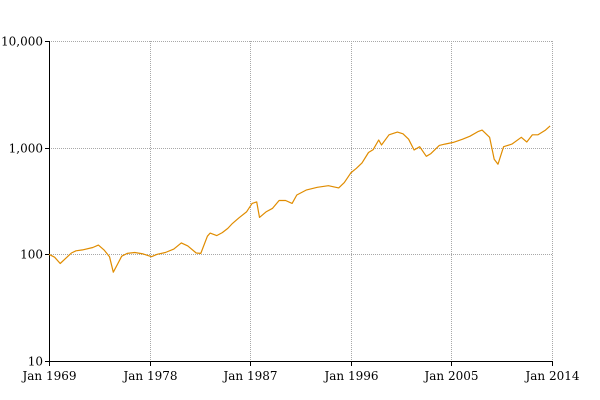 This screenshot has width=600, height=400. I want to click on y-tick-labels: 10 100 1,000 10,000, so click(22, 202).